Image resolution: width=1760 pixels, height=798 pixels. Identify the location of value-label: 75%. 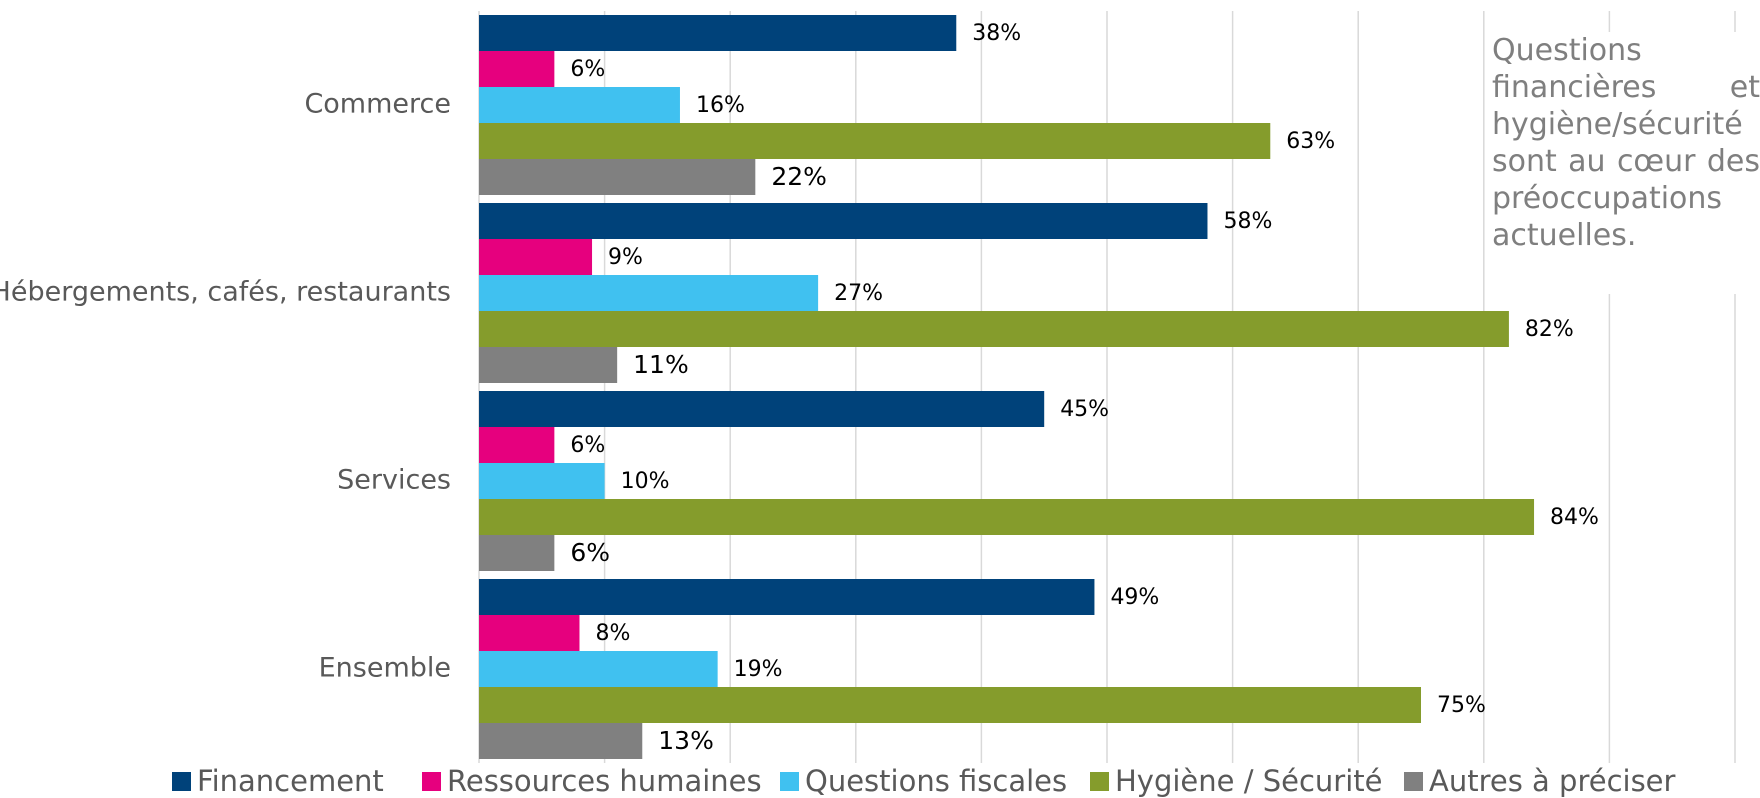
(1461, 705).